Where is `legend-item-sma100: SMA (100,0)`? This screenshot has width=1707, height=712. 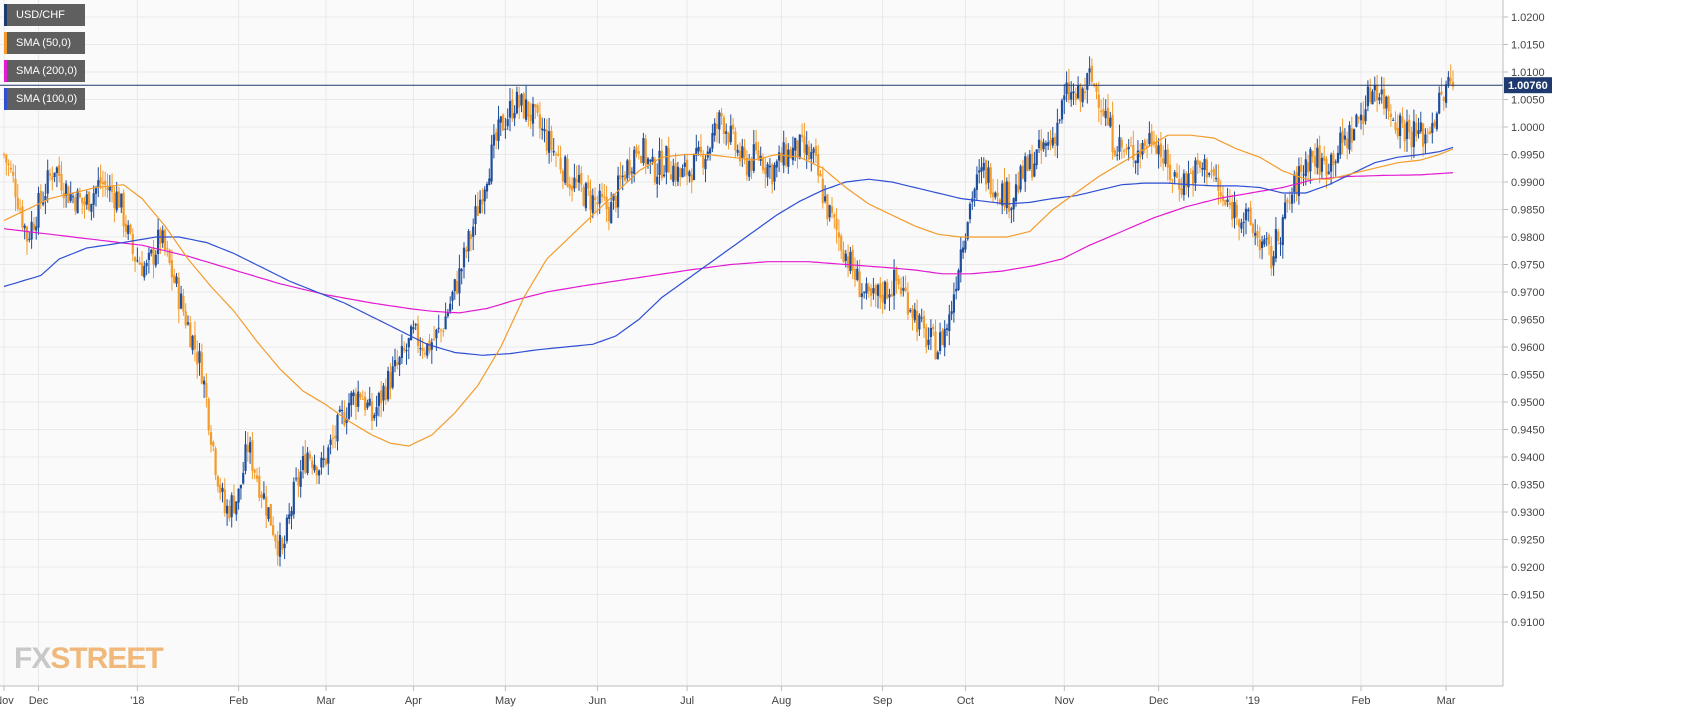 legend-item-sma100: SMA (100,0) is located at coordinates (45, 99).